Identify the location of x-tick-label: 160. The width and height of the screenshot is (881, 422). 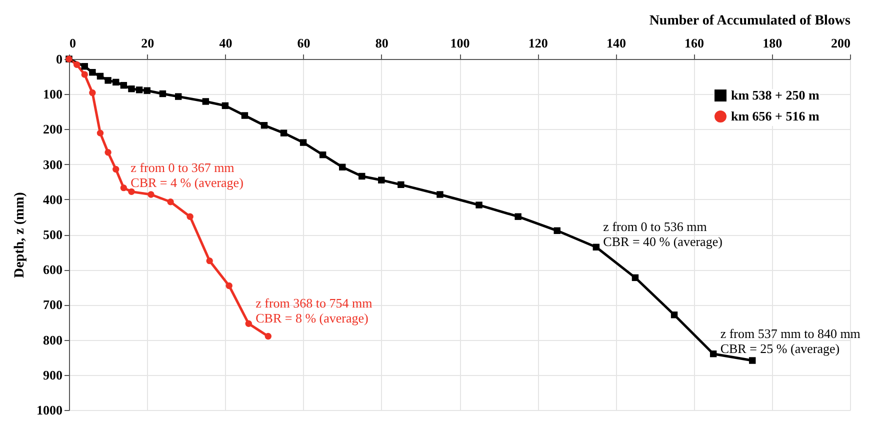
(694, 43).